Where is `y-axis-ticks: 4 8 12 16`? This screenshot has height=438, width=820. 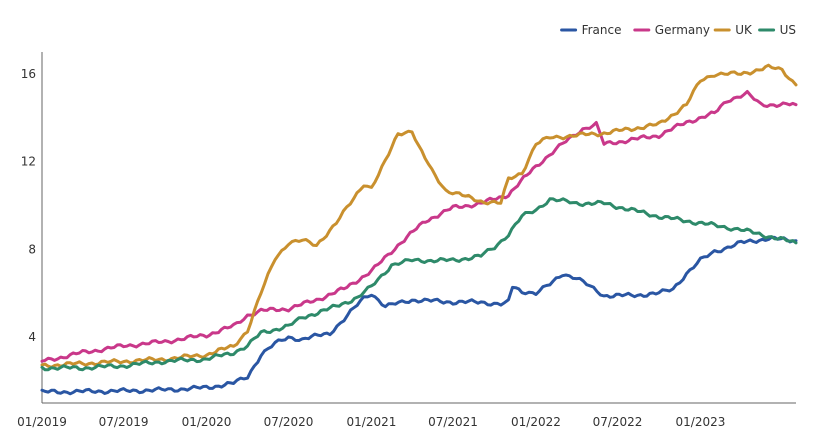 y-axis-ticks: 4 8 12 16 is located at coordinates (28, 205).